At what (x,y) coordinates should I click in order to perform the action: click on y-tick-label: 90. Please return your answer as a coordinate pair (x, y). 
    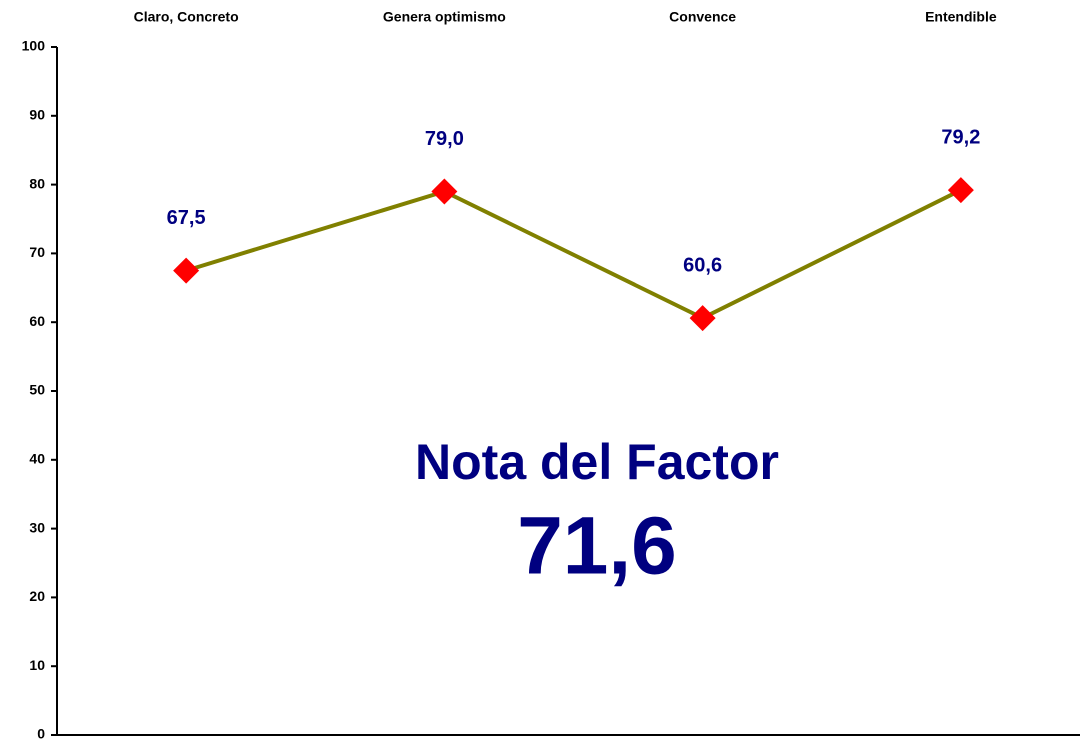
    Looking at the image, I should click on (37, 115).